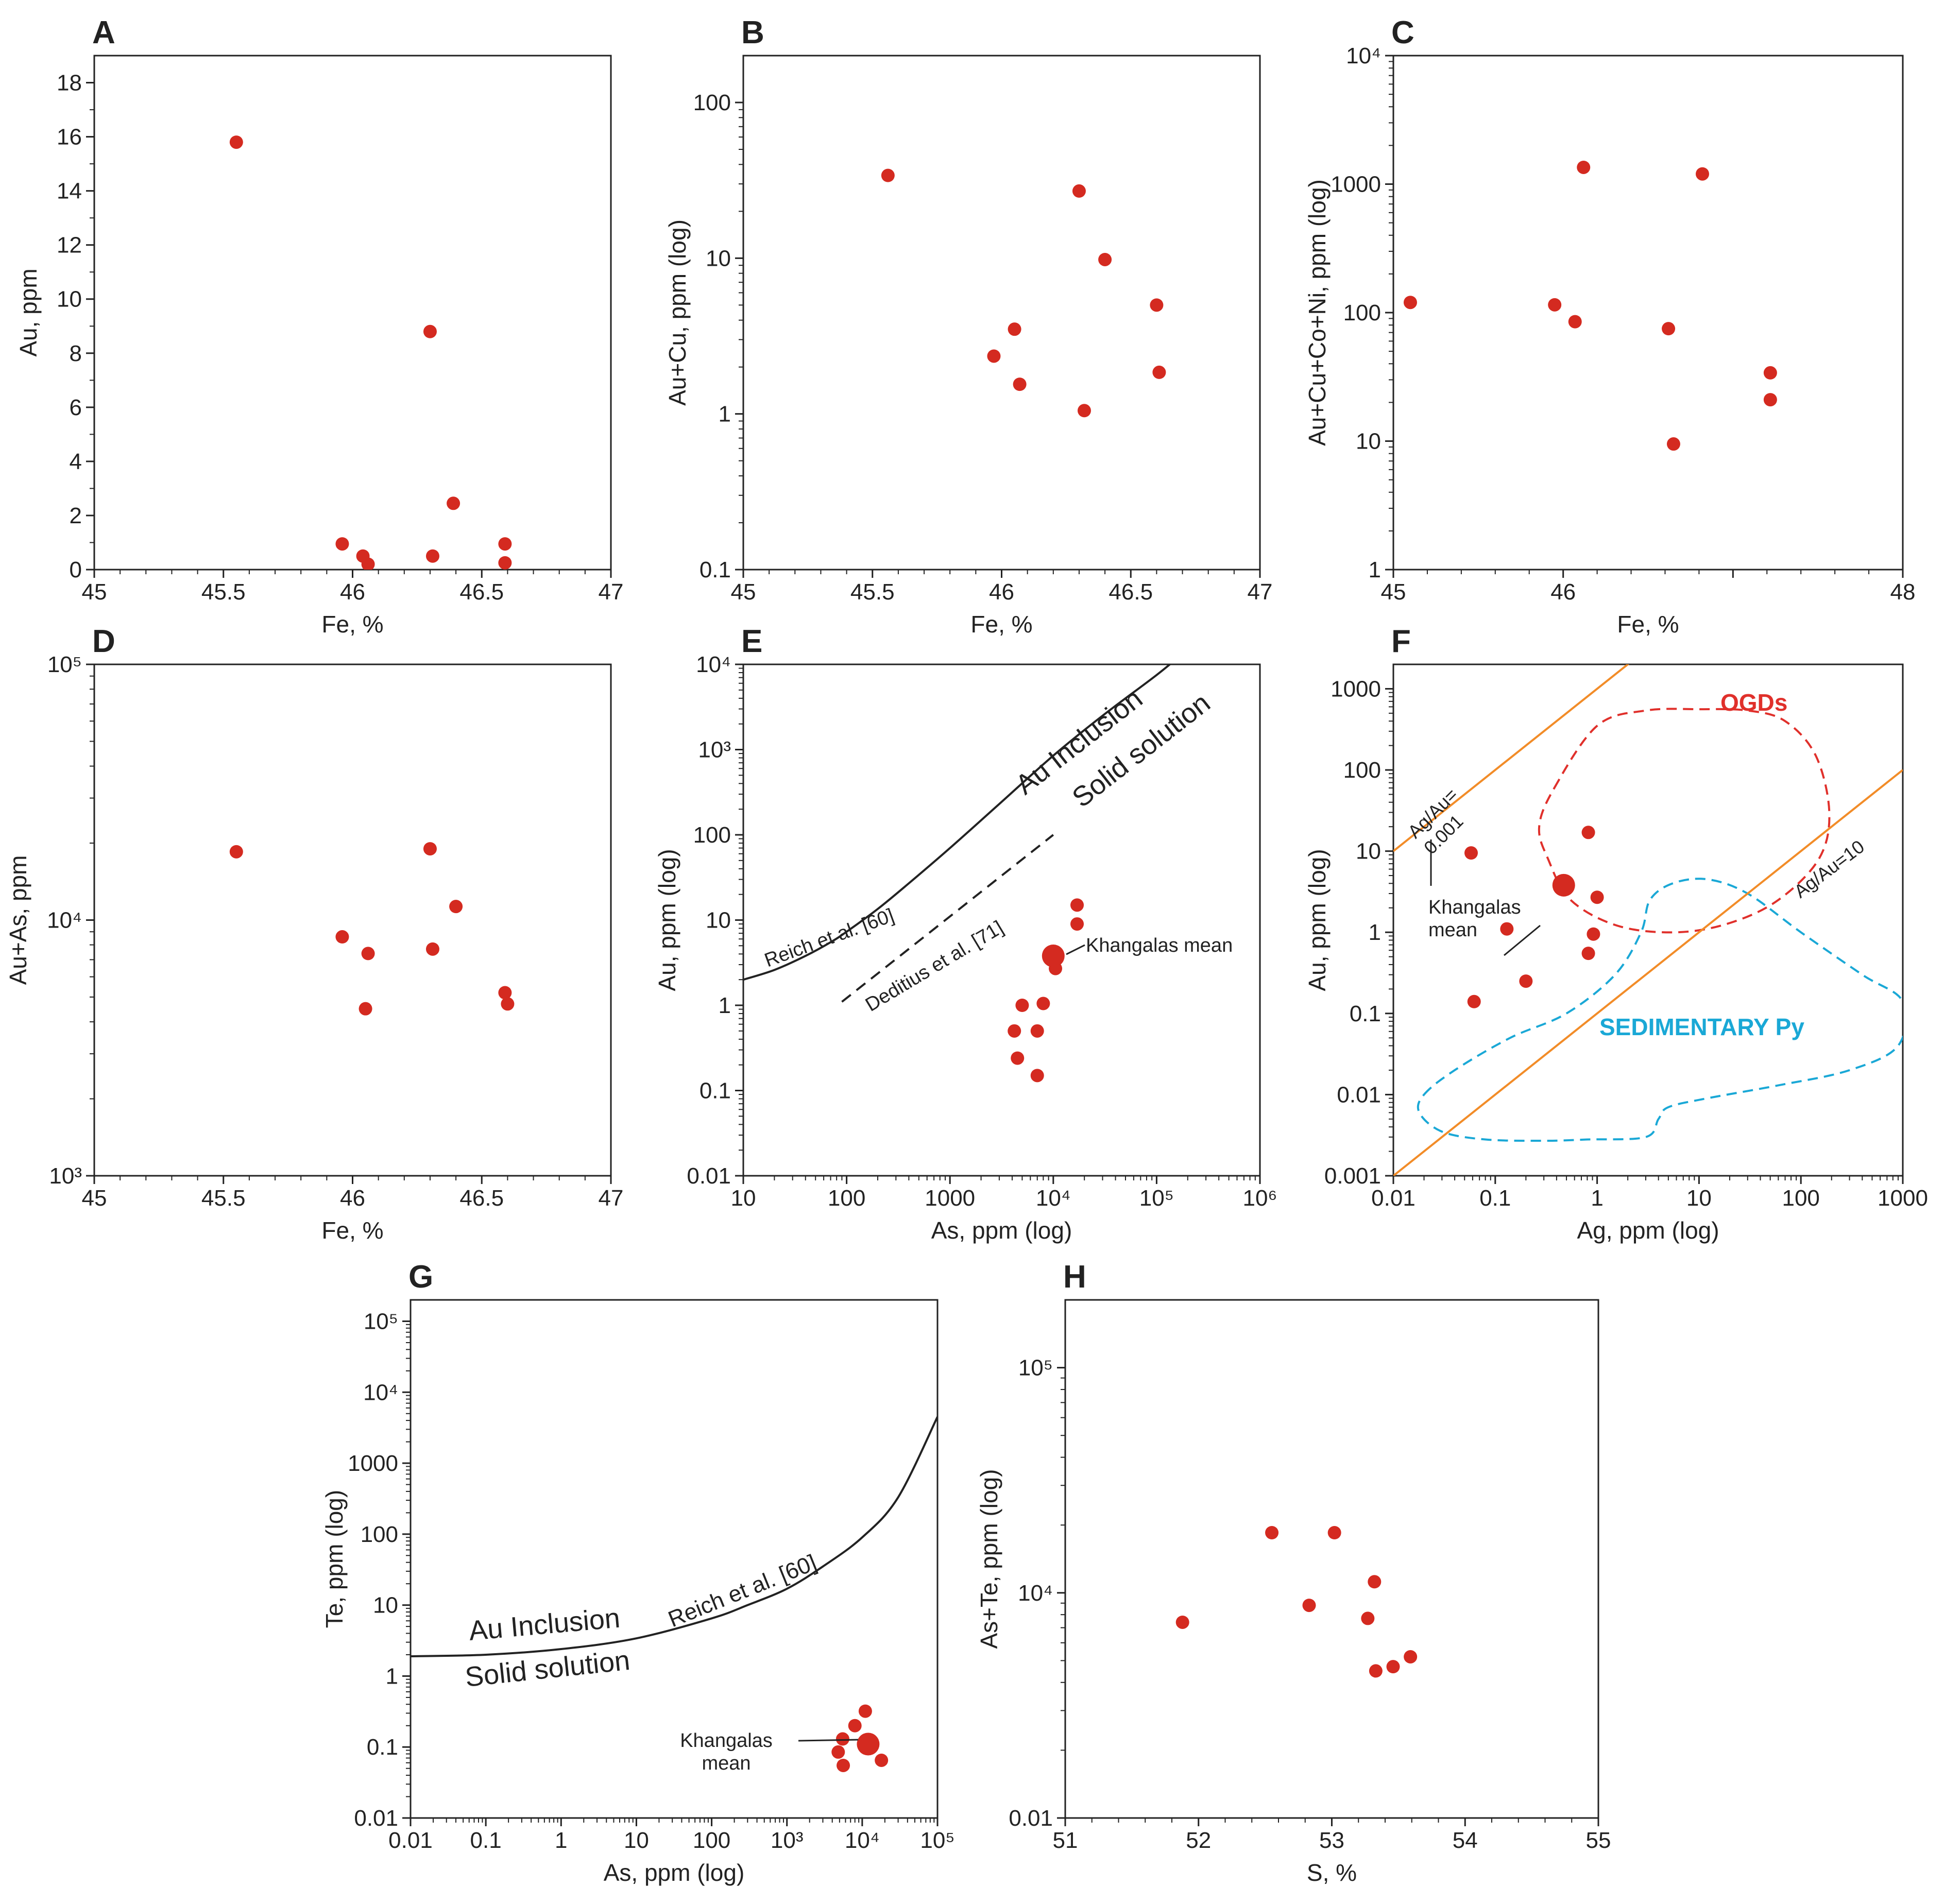 Image resolution: width=1944 pixels, height=1904 pixels. Describe the element at coordinates (69, 191) in the screenshot. I see `y-tick-label: 14` at that location.